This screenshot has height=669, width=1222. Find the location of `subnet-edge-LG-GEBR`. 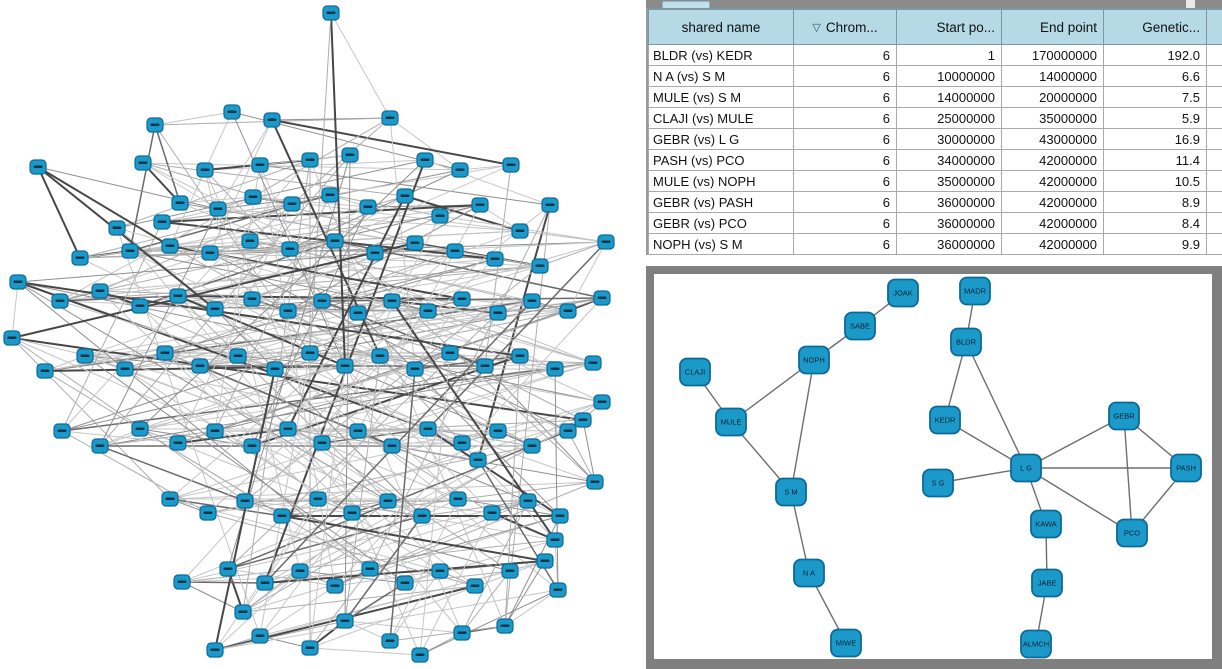

subnet-edge-LG-GEBR is located at coordinates (1075, 442).